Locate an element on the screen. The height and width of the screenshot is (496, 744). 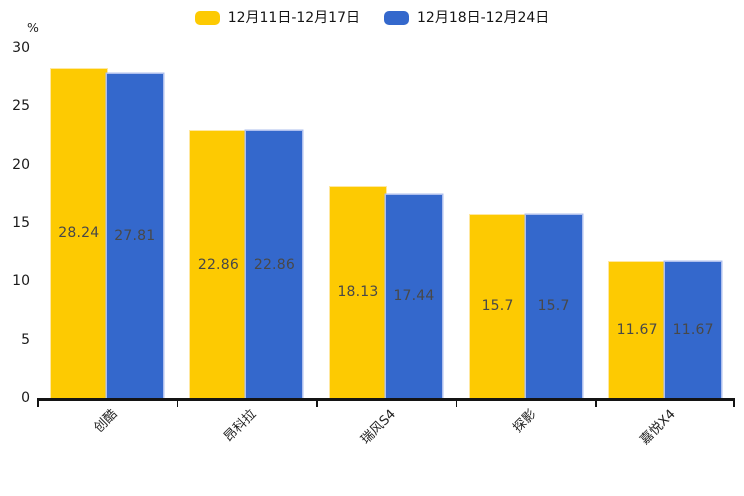
x-category-label: 嘉悦X4 is located at coordinates (658, 427).